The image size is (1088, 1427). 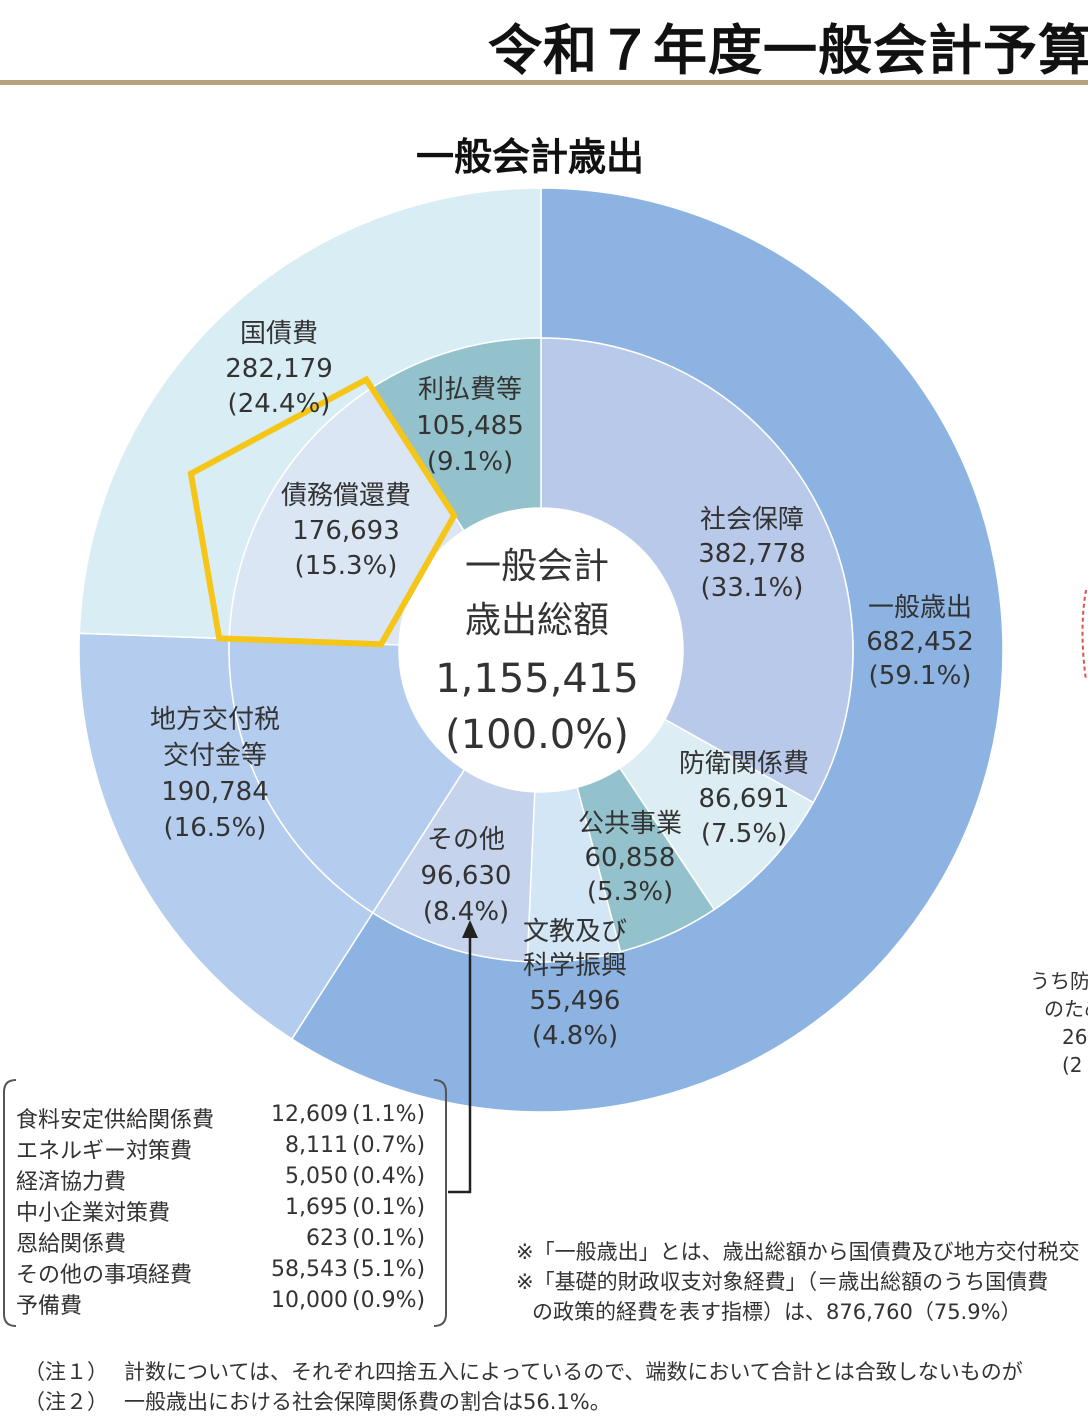 I want to click on label-education-1: 文教及び, so click(x=575, y=932).